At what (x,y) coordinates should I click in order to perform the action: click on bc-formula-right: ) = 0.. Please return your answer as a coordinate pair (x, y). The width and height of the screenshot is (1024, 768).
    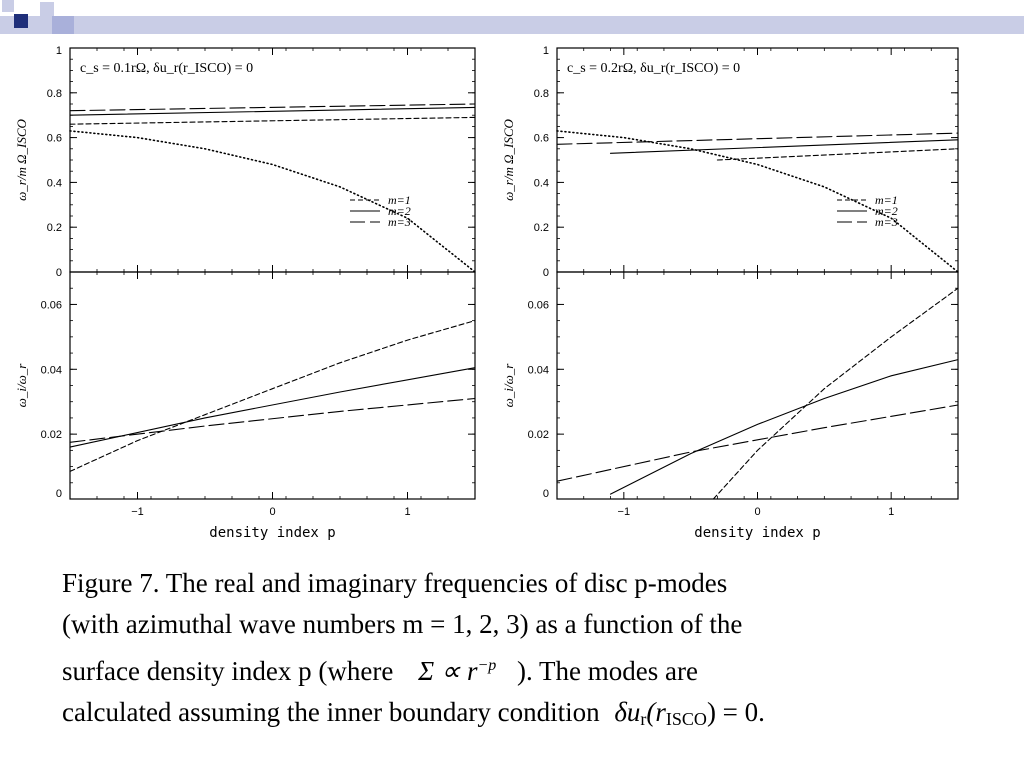
    Looking at the image, I should click on (735, 712).